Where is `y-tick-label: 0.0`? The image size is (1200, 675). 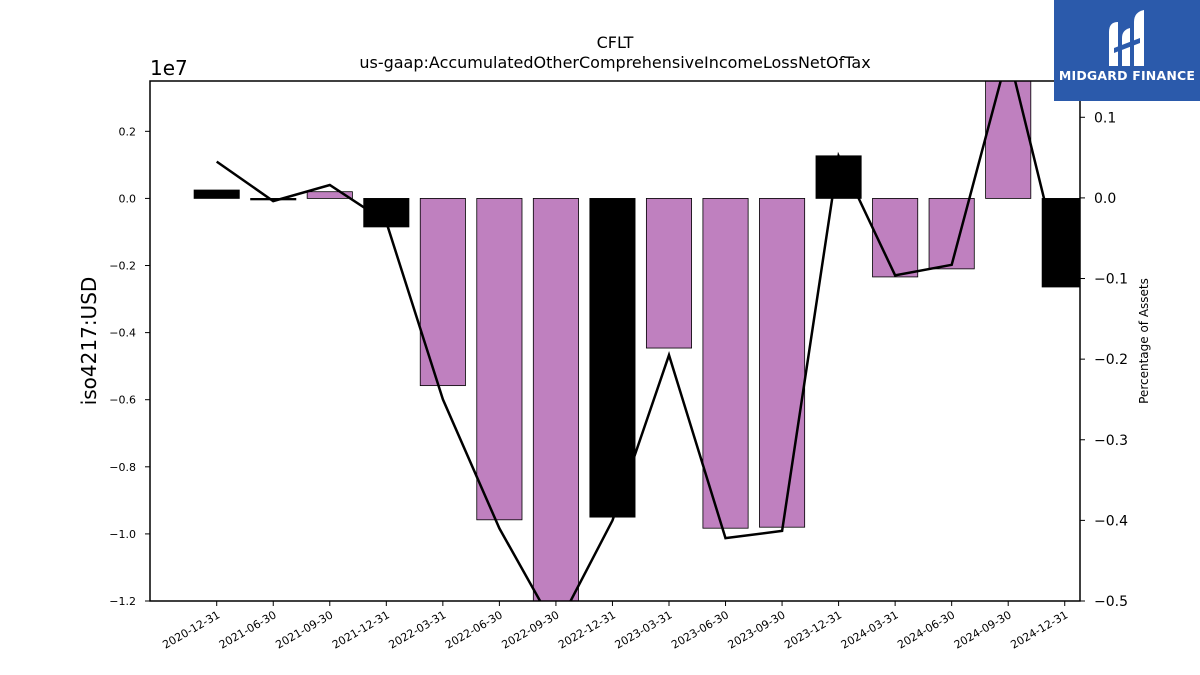
y-tick-label: 0.0 is located at coordinates (128, 198).